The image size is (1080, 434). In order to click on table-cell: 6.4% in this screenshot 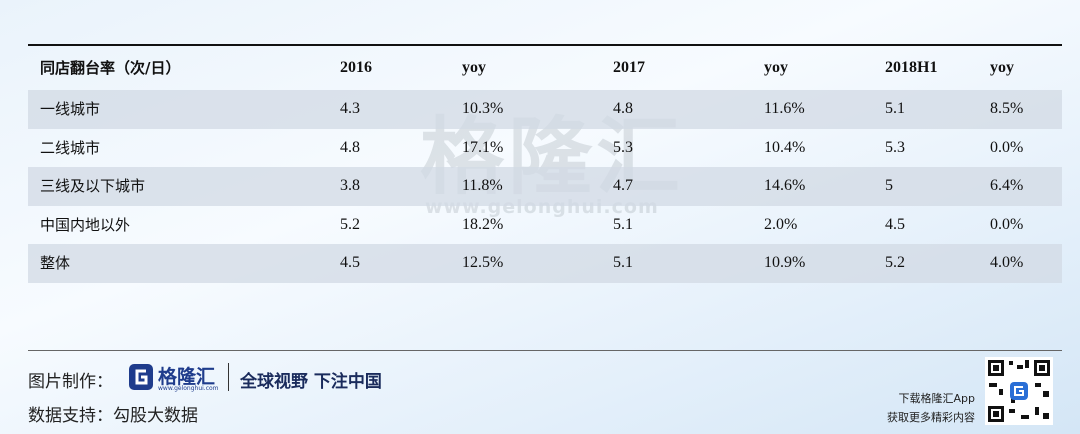, I will do `click(1007, 185)`.